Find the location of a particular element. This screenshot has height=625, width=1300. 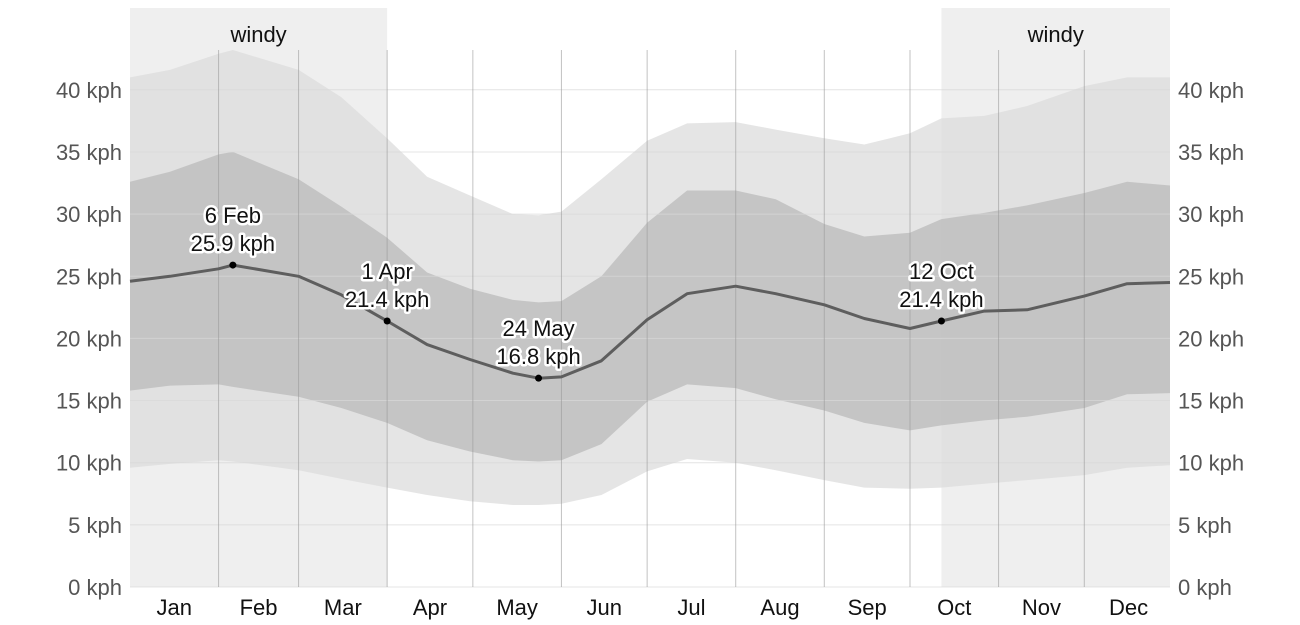

month-label-4: May is located at coordinates (517, 607).